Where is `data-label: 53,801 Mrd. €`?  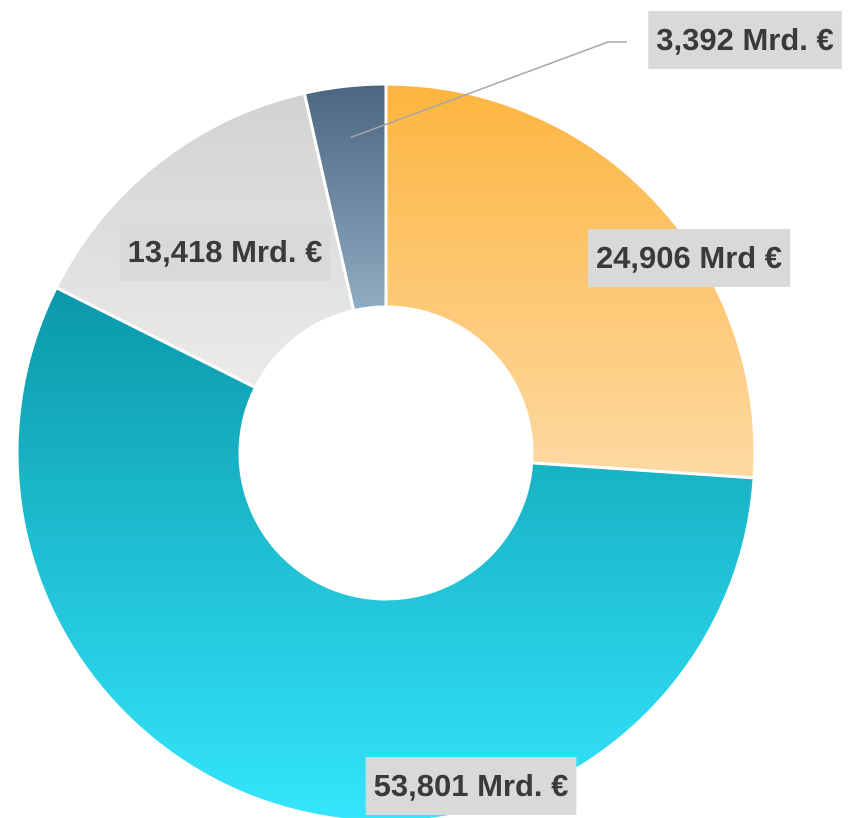
data-label: 53,801 Mrd. € is located at coordinates (471, 785).